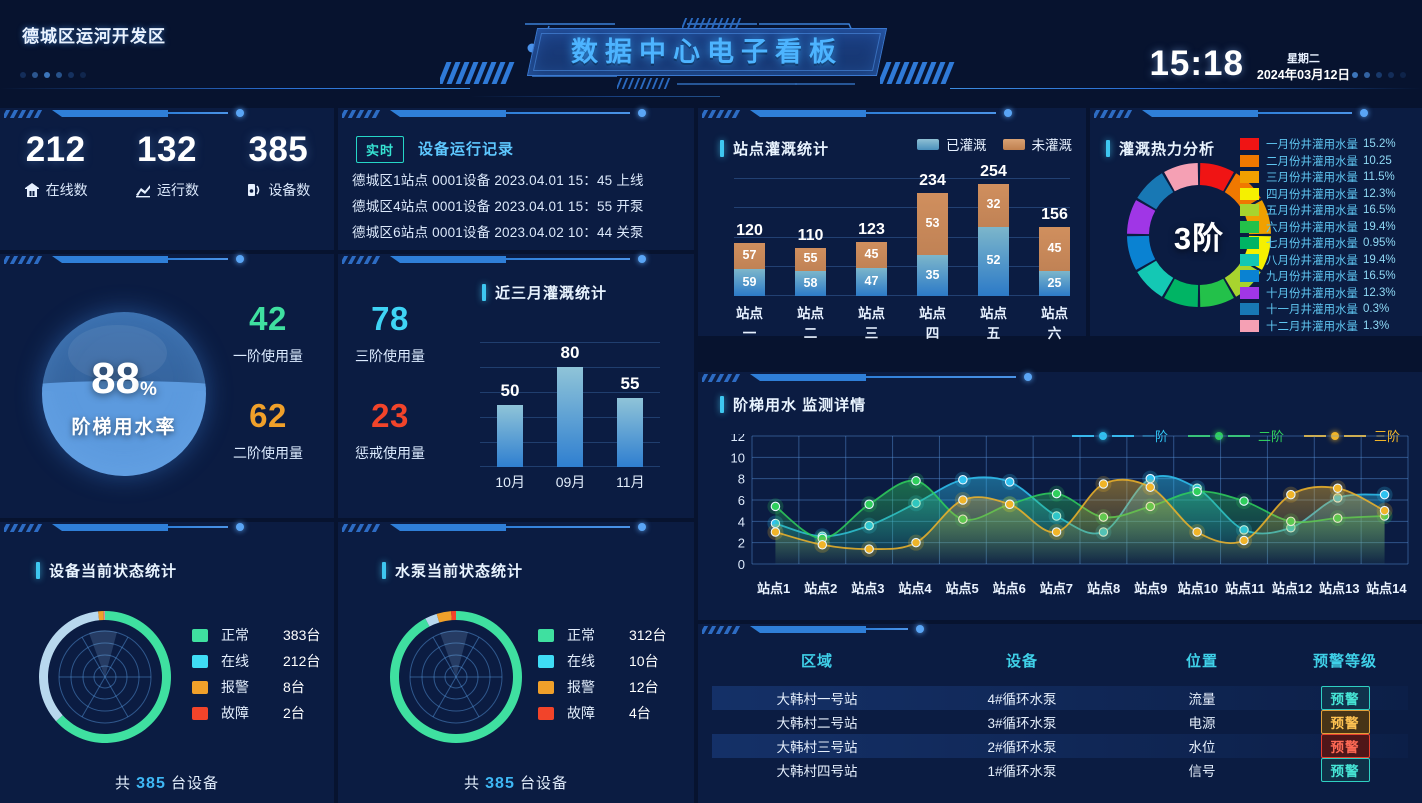  Describe the element at coordinates (498, 206) in the screenshot. I see `list-item: 德城区4站点 0001设备 2023.04.01 15：55 开泵` at that location.